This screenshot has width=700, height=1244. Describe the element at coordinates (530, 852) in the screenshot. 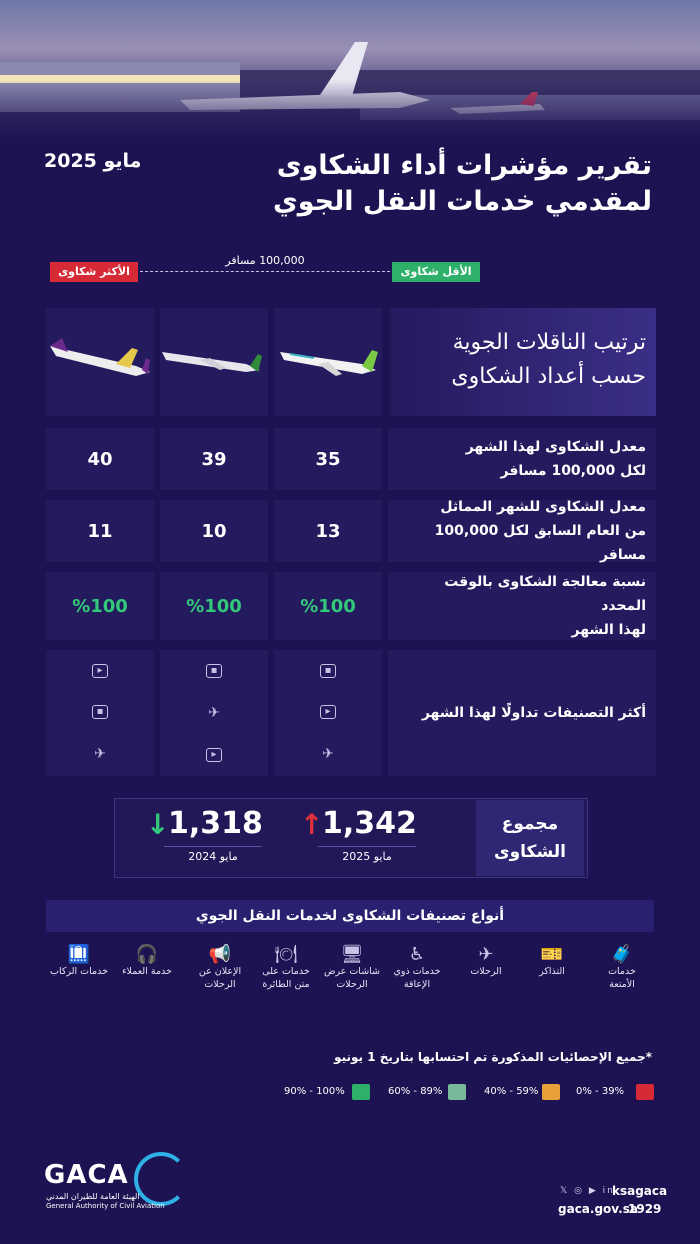

I see `totals-heading-line2: الشكاوى` at that location.